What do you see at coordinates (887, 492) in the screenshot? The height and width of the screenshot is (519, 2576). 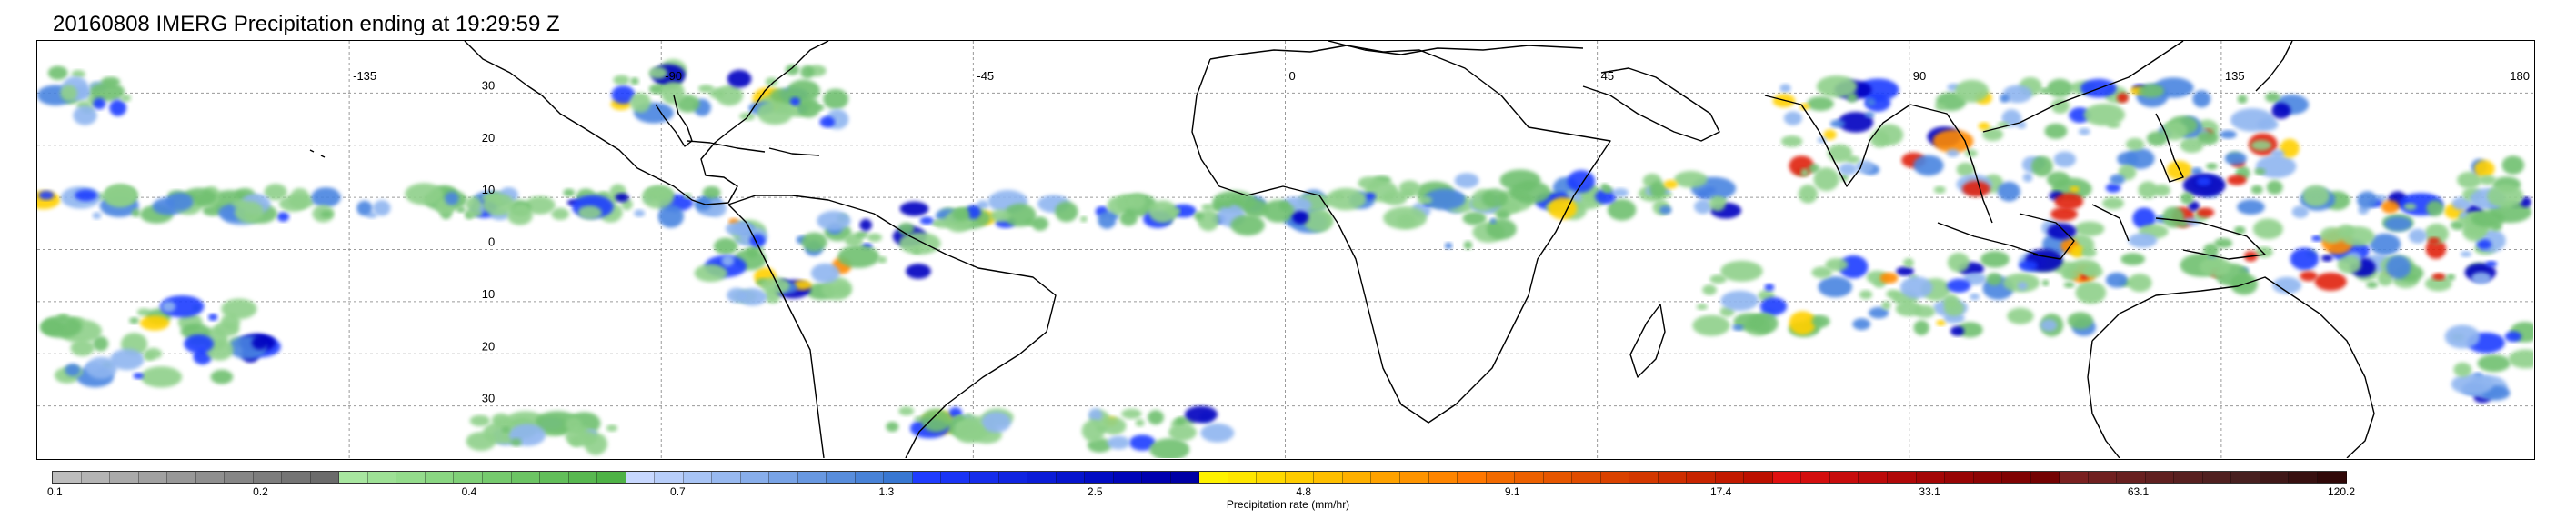 I see `colorbar-tick-4: 1.3` at bounding box center [887, 492].